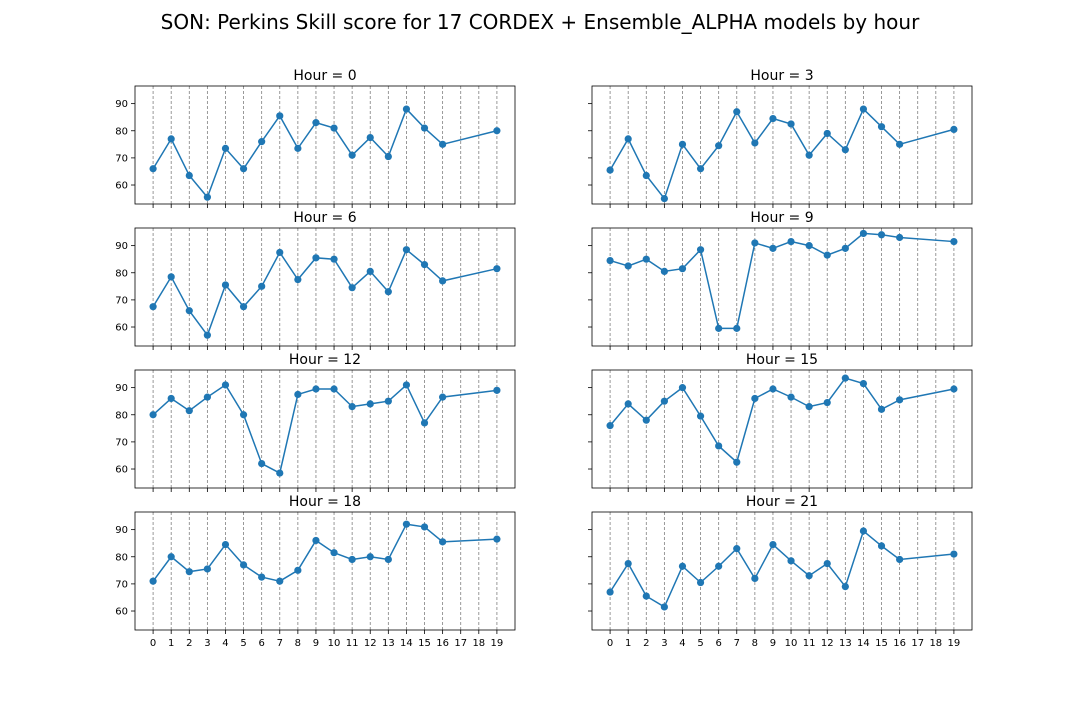  I want to click on y-tick-label: 70, so click(121, 300).